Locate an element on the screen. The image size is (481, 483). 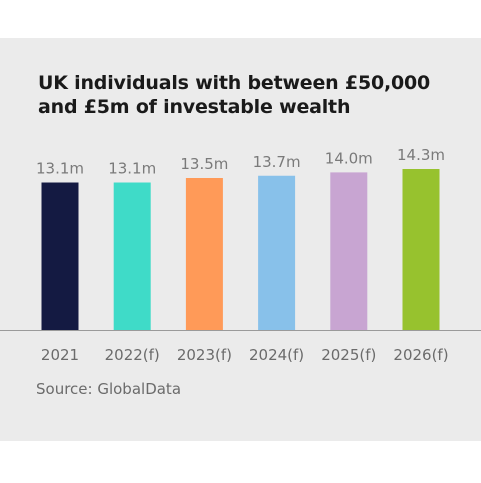
bar-2021 is located at coordinates (60, 256).